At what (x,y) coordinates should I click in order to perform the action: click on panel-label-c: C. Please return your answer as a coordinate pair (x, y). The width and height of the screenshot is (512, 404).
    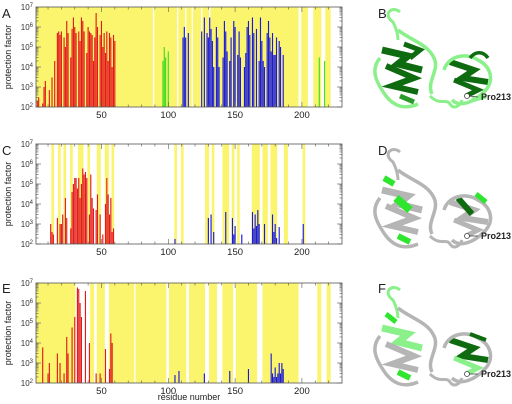
    Looking at the image, I should click on (6, 150).